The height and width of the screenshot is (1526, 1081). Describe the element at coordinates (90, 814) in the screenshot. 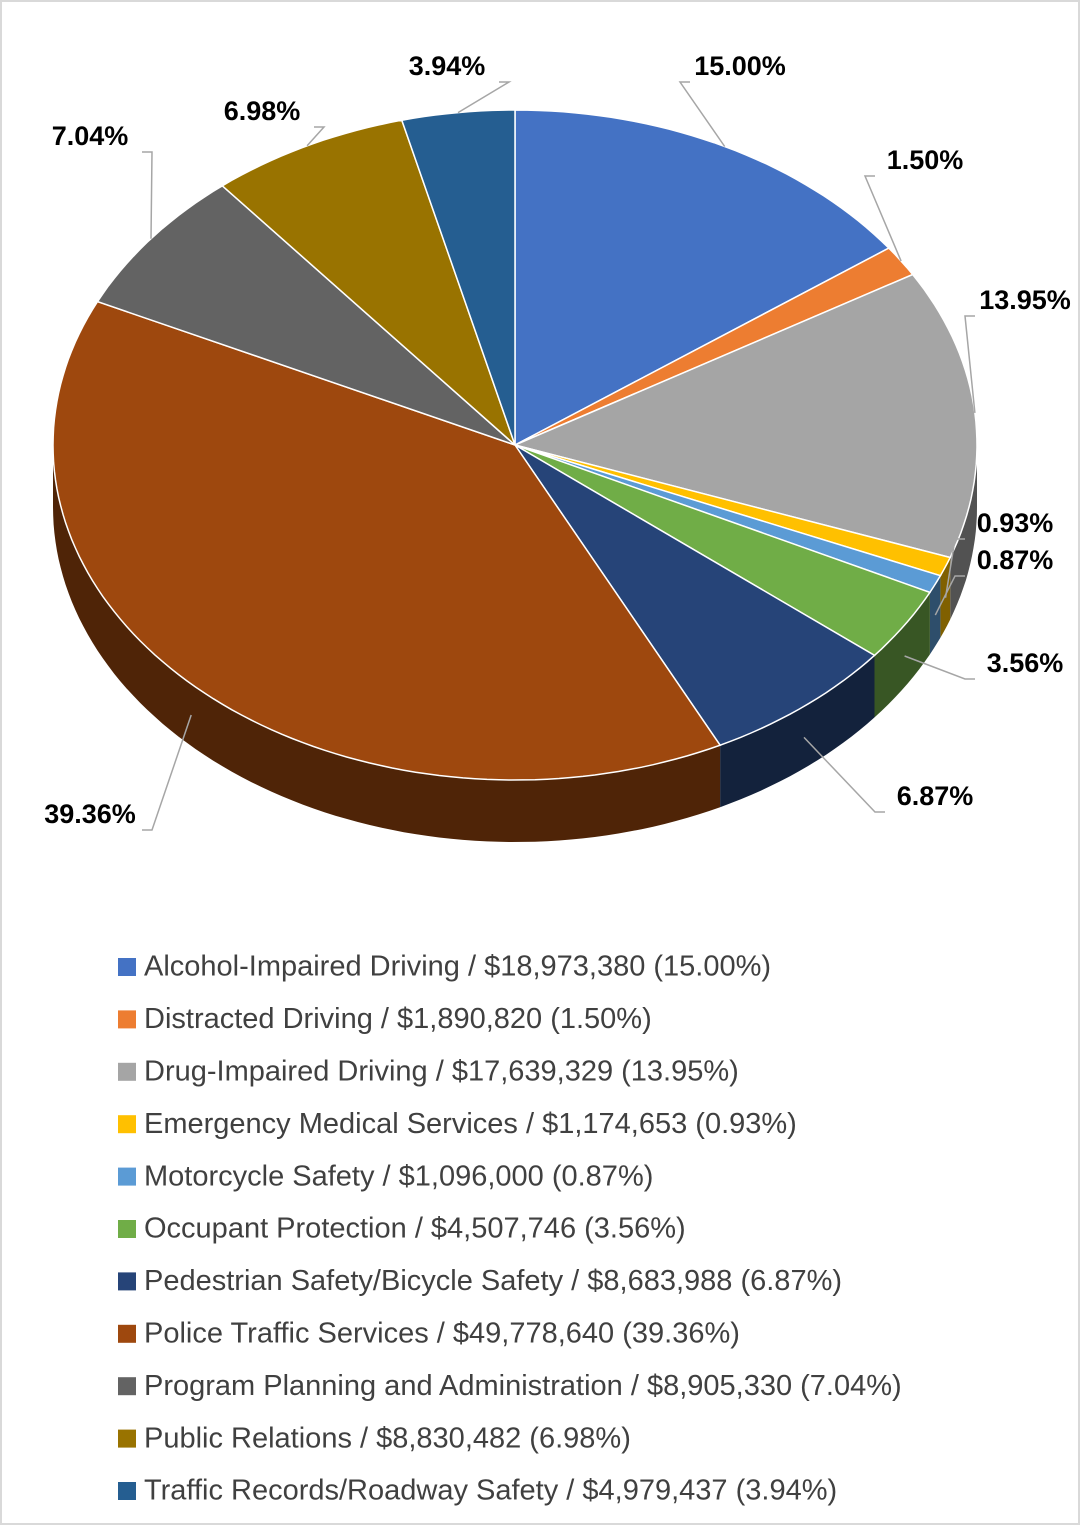

I see `data-label: 39.36%` at that location.